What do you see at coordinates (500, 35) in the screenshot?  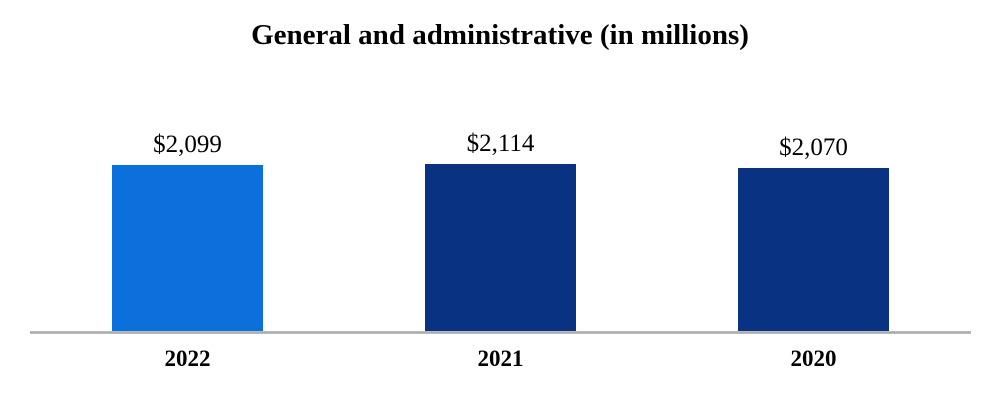 I see `chart-title: General and administrative (in millions)` at bounding box center [500, 35].